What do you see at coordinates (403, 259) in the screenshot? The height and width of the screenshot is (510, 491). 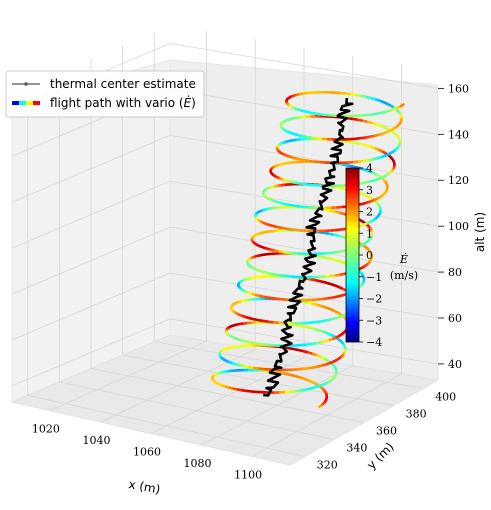 I see `colorbar-label-symbol: Ė` at bounding box center [403, 259].